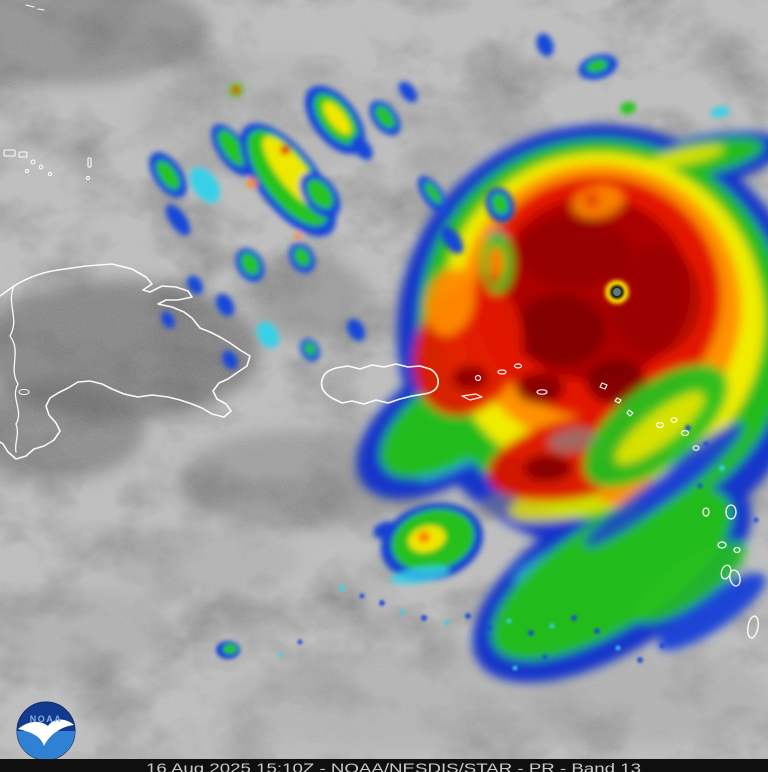  What do you see at coordinates (14, 369) in the screenshot?
I see `border-haiti-dr` at bounding box center [14, 369].